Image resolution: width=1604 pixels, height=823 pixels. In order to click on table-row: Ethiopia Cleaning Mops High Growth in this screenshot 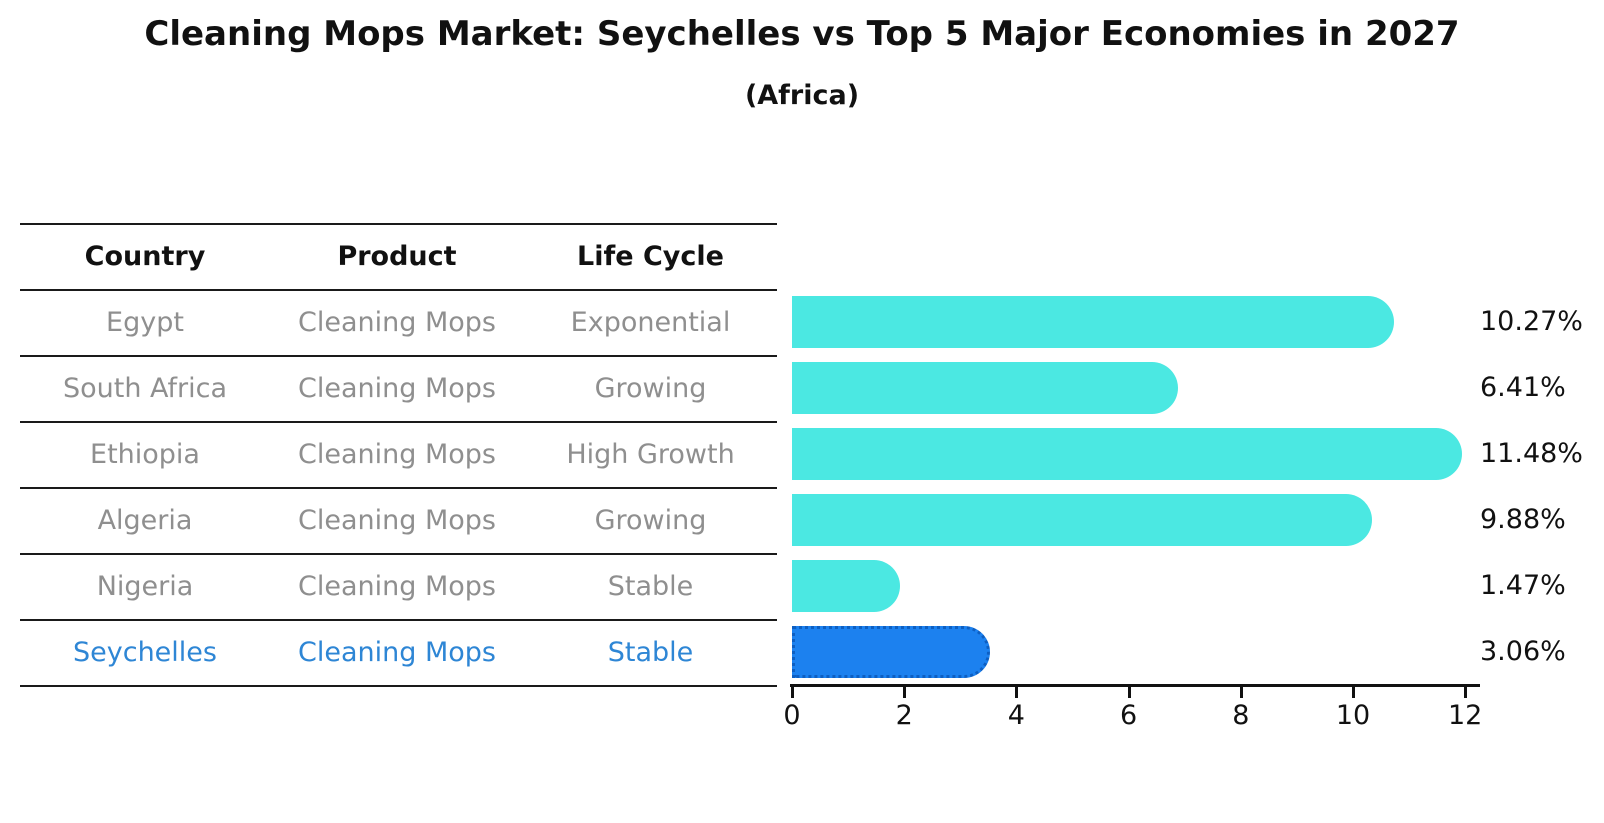, I will do `click(398, 454)`.